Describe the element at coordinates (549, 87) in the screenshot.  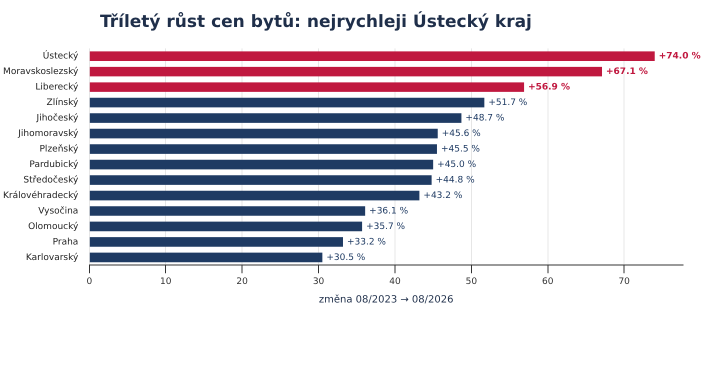
I see `data-label: +56.9 %` at that location.